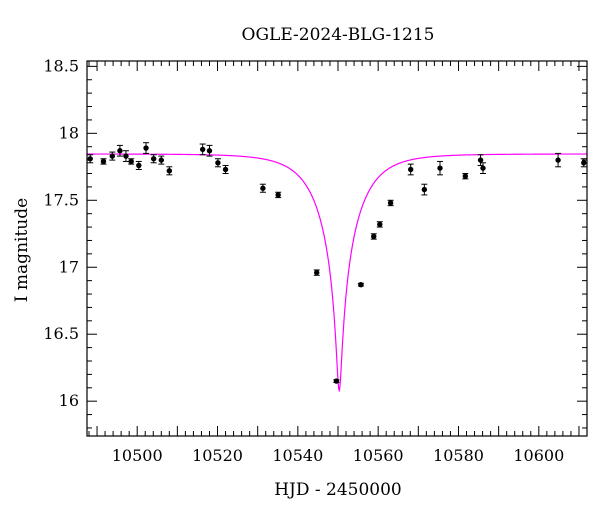  I want to click on y-tick-label: 16.5, so click(61, 333).